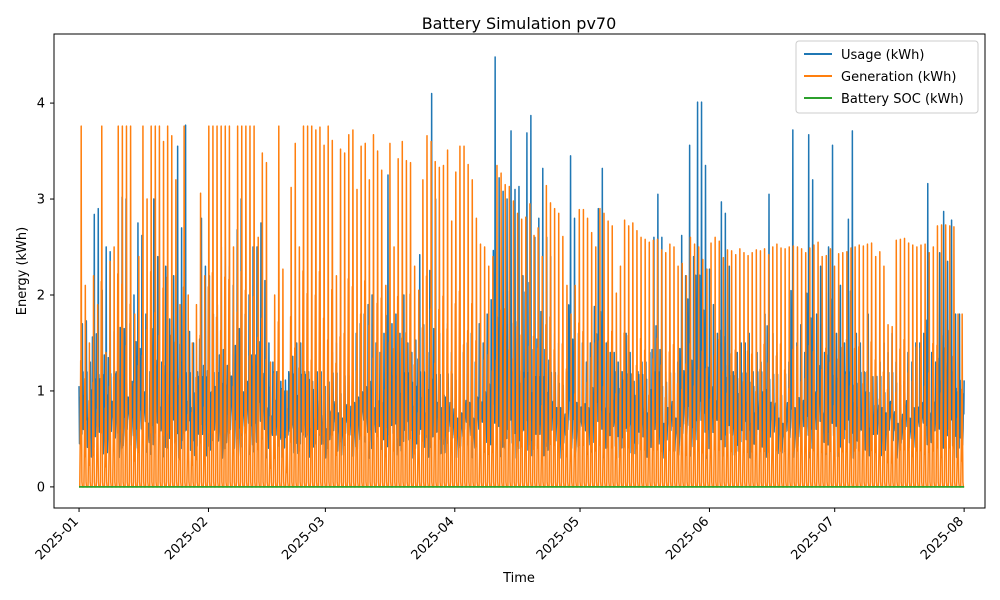  What do you see at coordinates (41, 391) in the screenshot?
I see `y-tick-label: 1` at bounding box center [41, 391].